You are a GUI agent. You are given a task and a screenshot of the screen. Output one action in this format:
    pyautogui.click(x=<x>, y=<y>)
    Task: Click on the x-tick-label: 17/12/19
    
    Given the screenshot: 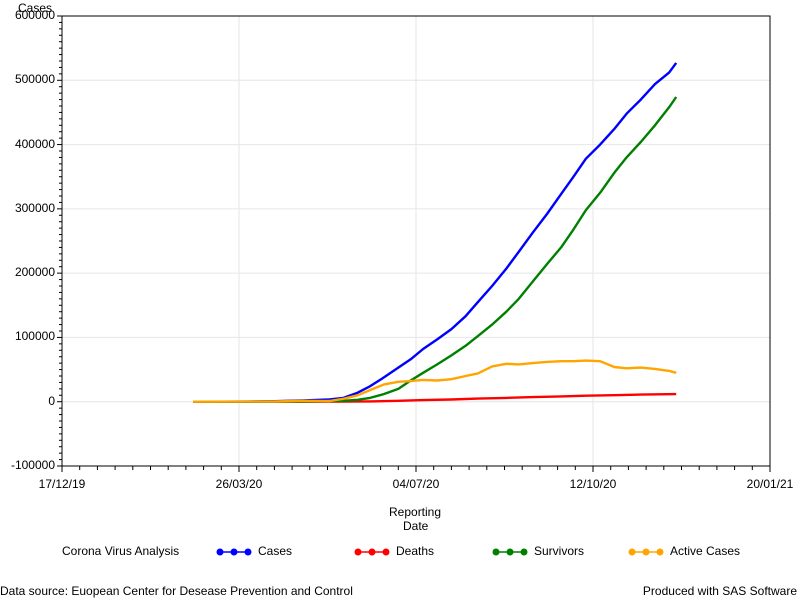 What is the action you would take?
    pyautogui.click(x=62, y=484)
    